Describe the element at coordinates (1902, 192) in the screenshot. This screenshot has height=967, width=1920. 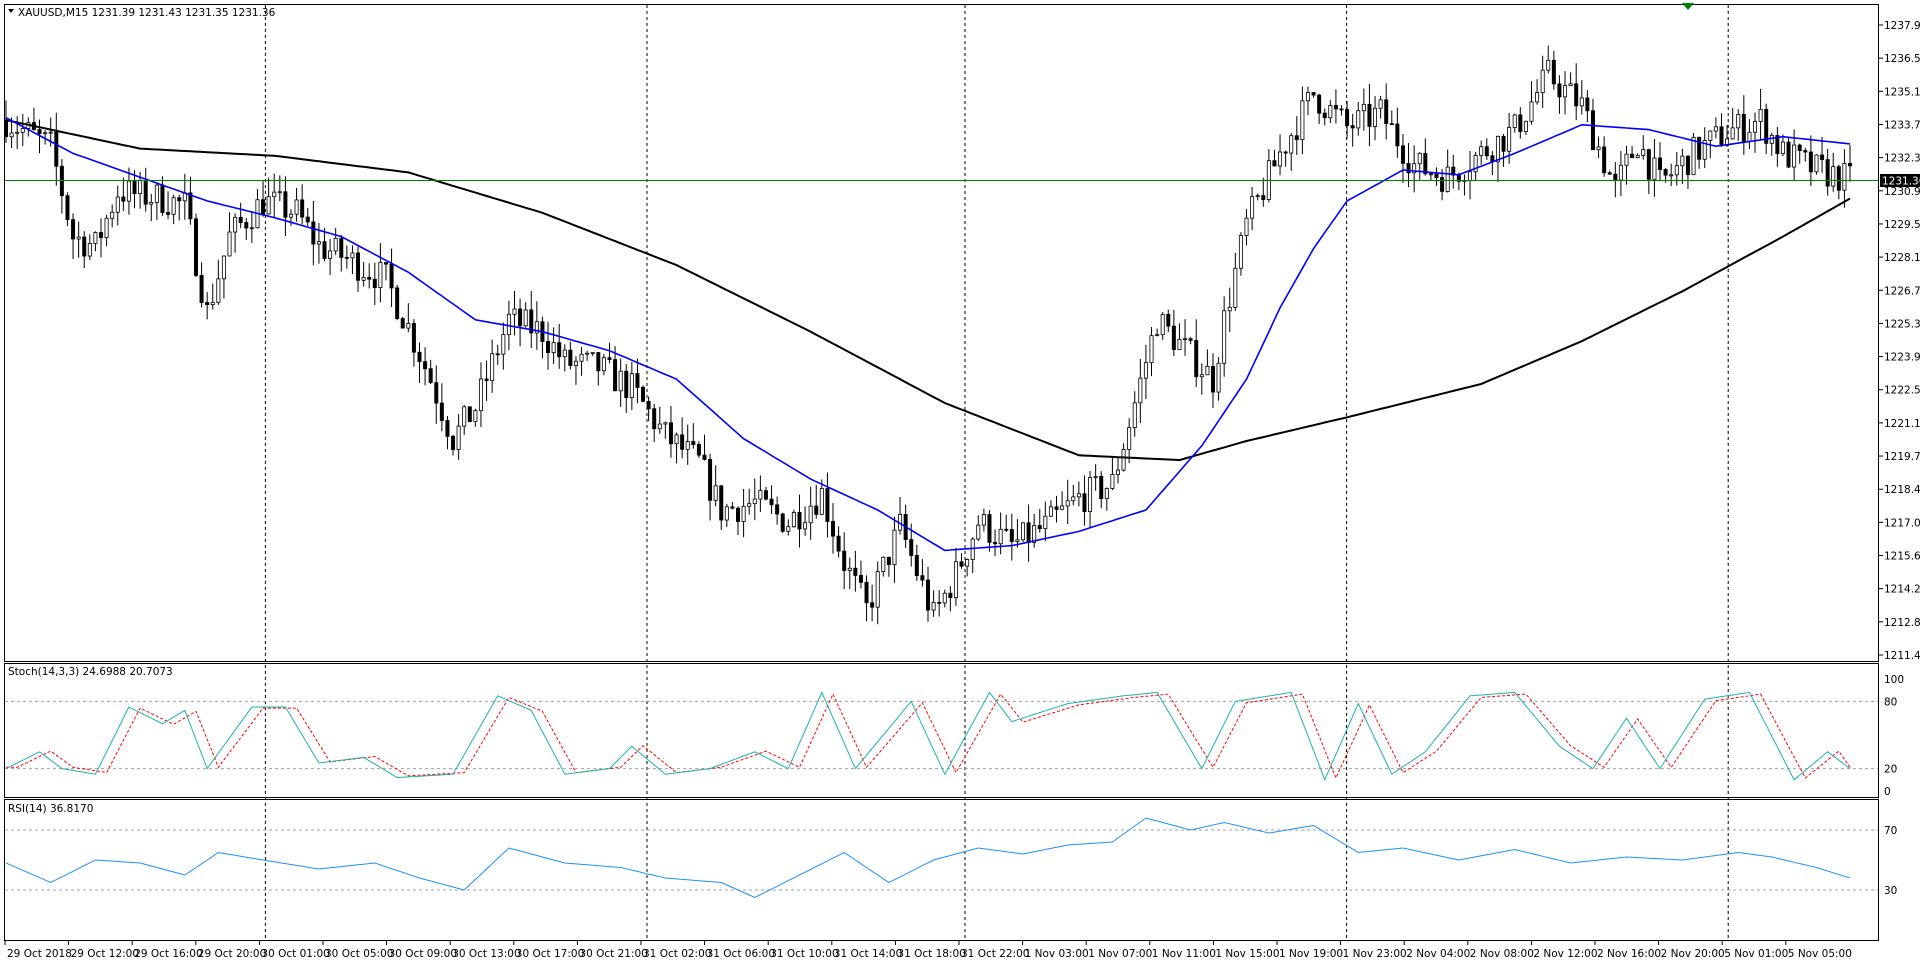
I see `price-tick-label: 1230.90` at that location.